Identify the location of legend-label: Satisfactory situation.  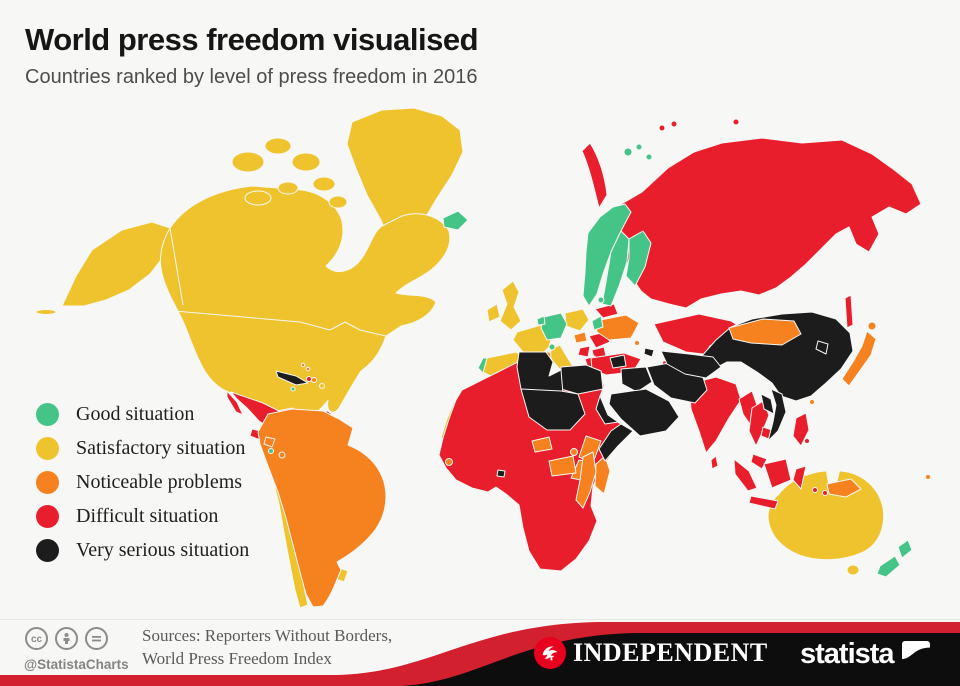
(161, 448).